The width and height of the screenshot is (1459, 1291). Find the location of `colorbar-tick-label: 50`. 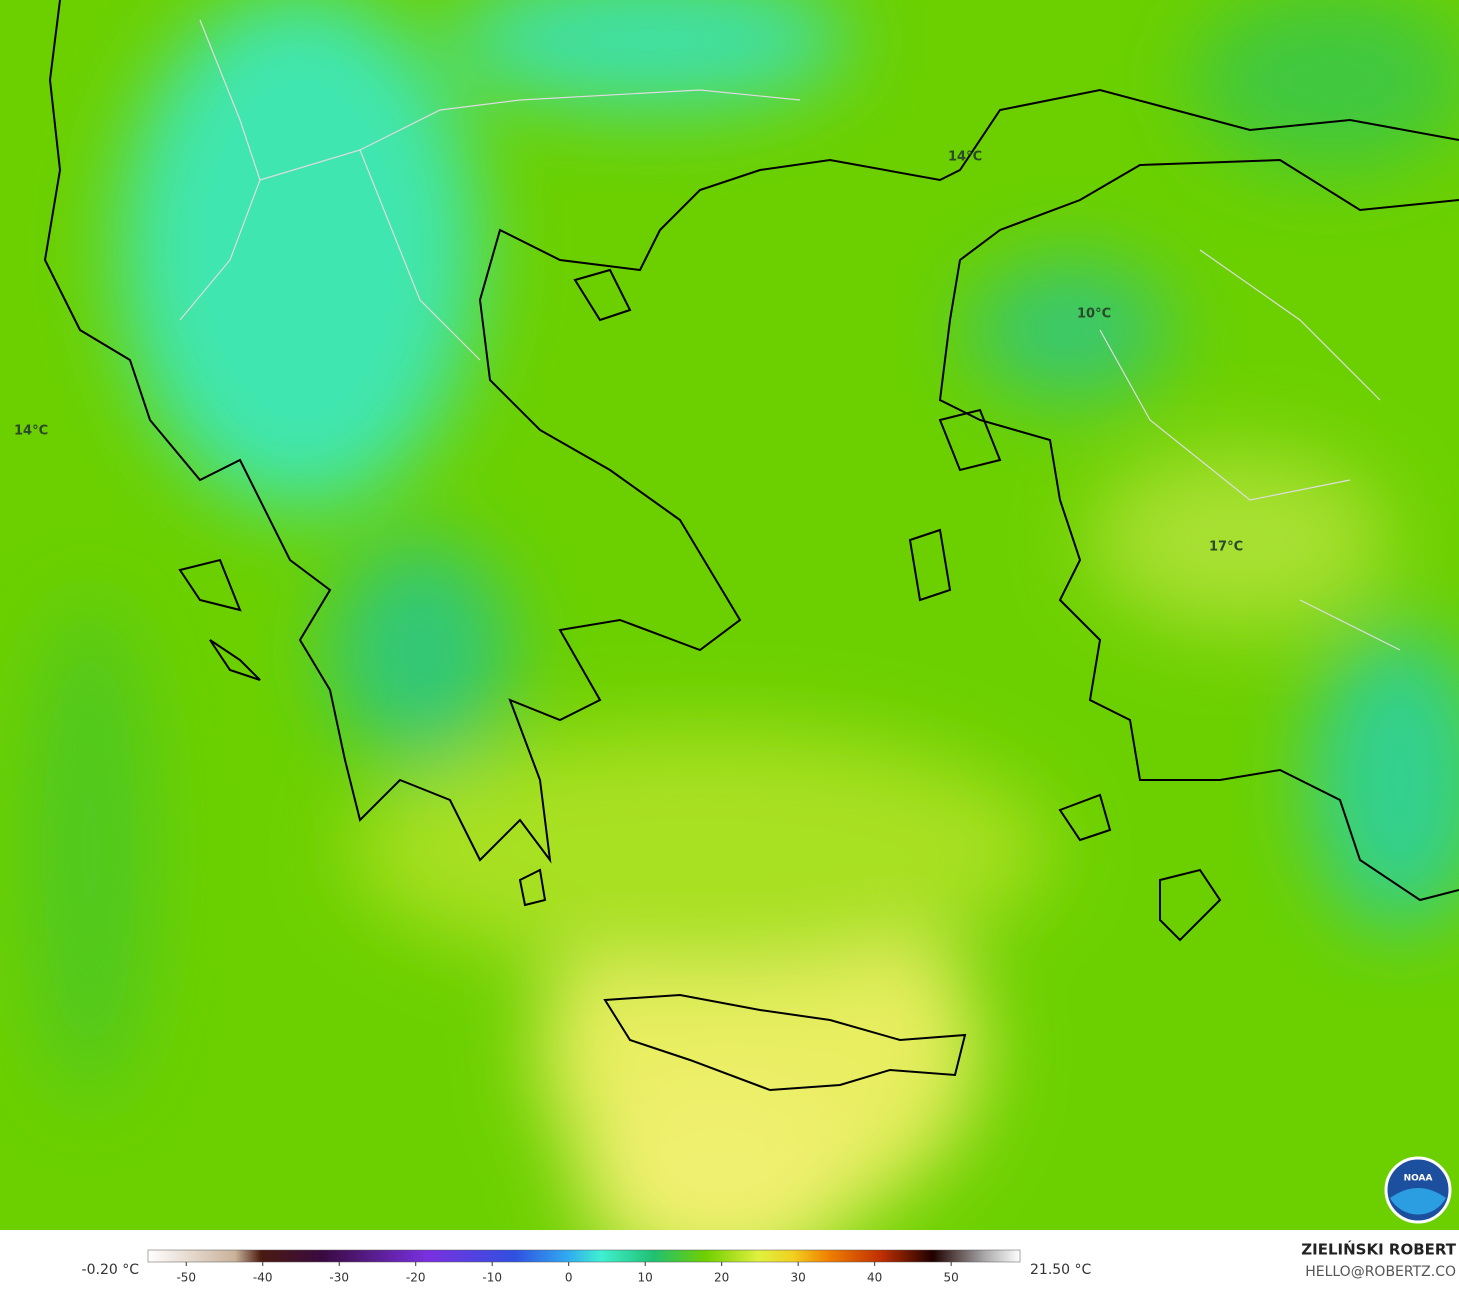

colorbar-tick-label: 50 is located at coordinates (951, 1278).